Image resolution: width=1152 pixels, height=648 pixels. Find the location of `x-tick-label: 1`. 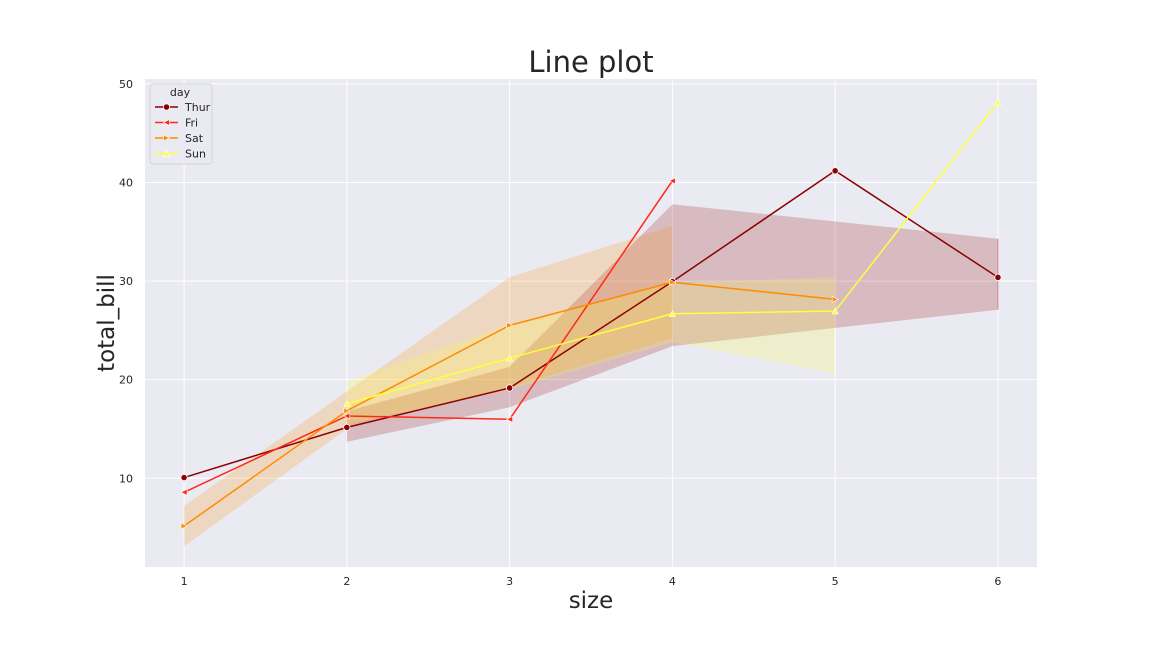

x-tick-label: 1 is located at coordinates (184, 581).